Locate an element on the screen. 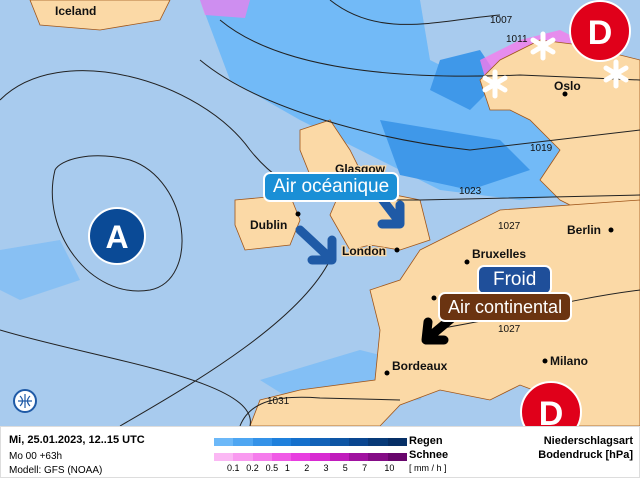 The width and height of the screenshot is (640, 478). isobar-label: 1023 is located at coordinates (470, 191).